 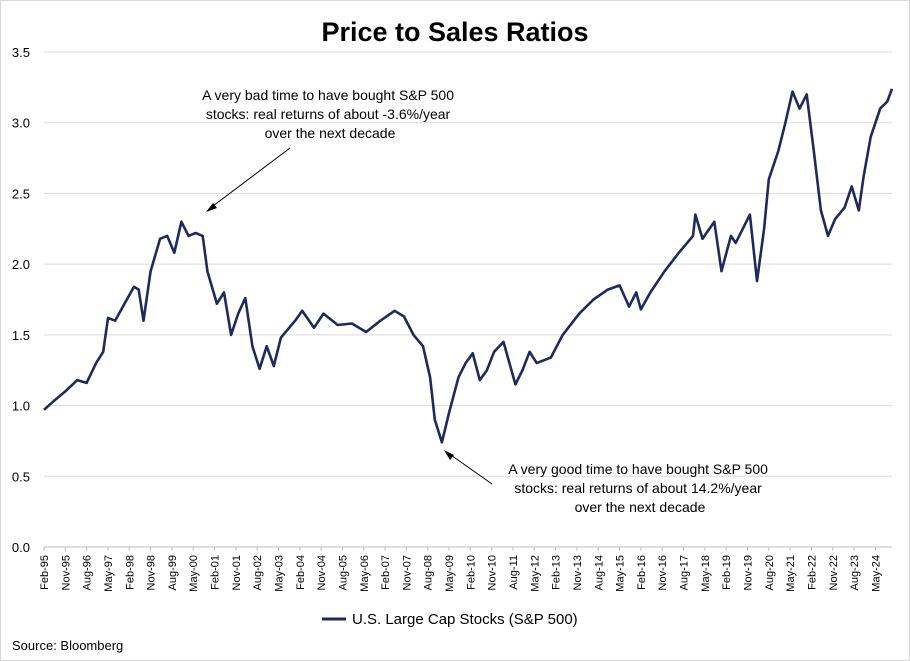 I want to click on annotation-bottom-arrow, so click(x=470, y=468).